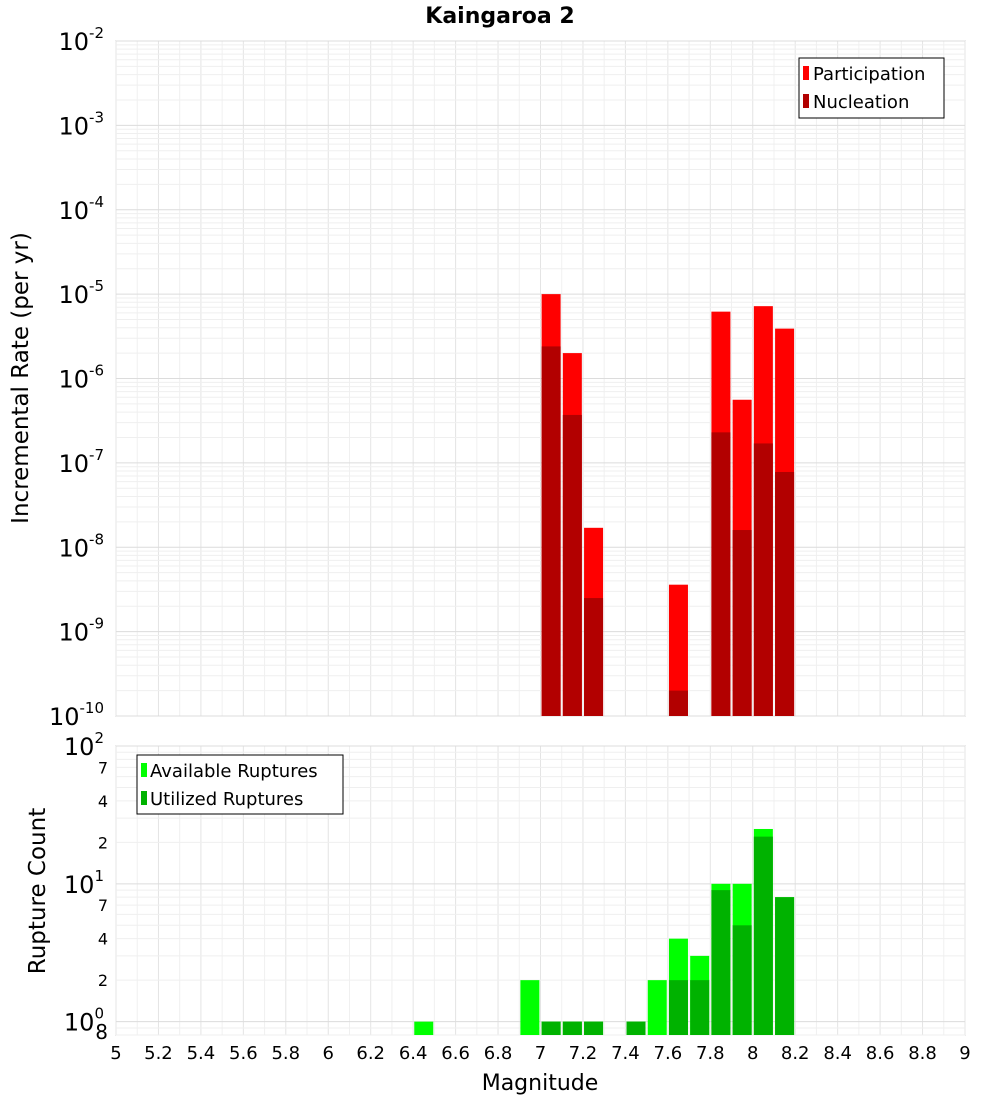 The image size is (1000, 1100). Describe the element at coordinates (806, 101) in the screenshot. I see `nucleation-legend-swatch` at that location.